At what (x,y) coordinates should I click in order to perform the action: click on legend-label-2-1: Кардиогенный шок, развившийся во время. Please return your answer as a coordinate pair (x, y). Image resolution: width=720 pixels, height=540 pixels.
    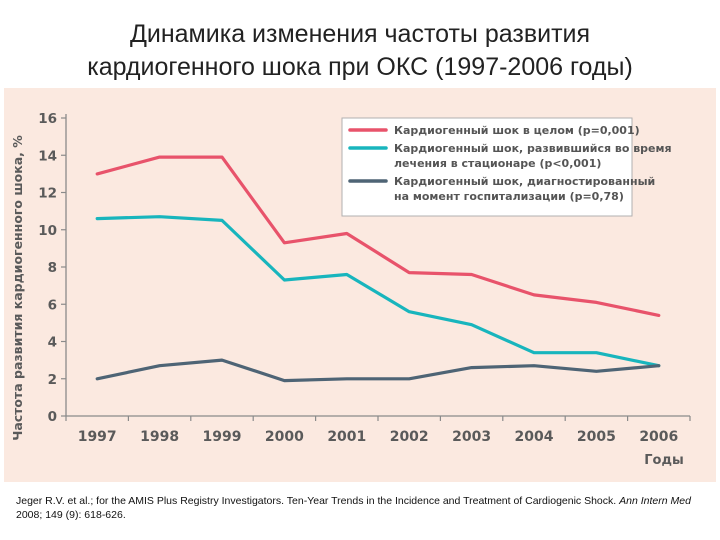
    Looking at the image, I should click on (533, 148).